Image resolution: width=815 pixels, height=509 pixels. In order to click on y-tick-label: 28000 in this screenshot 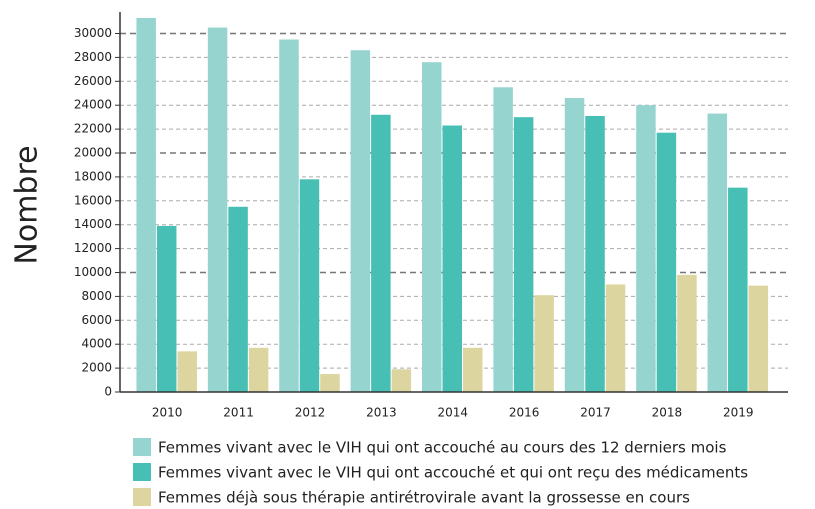, I will do `click(93, 57)`.